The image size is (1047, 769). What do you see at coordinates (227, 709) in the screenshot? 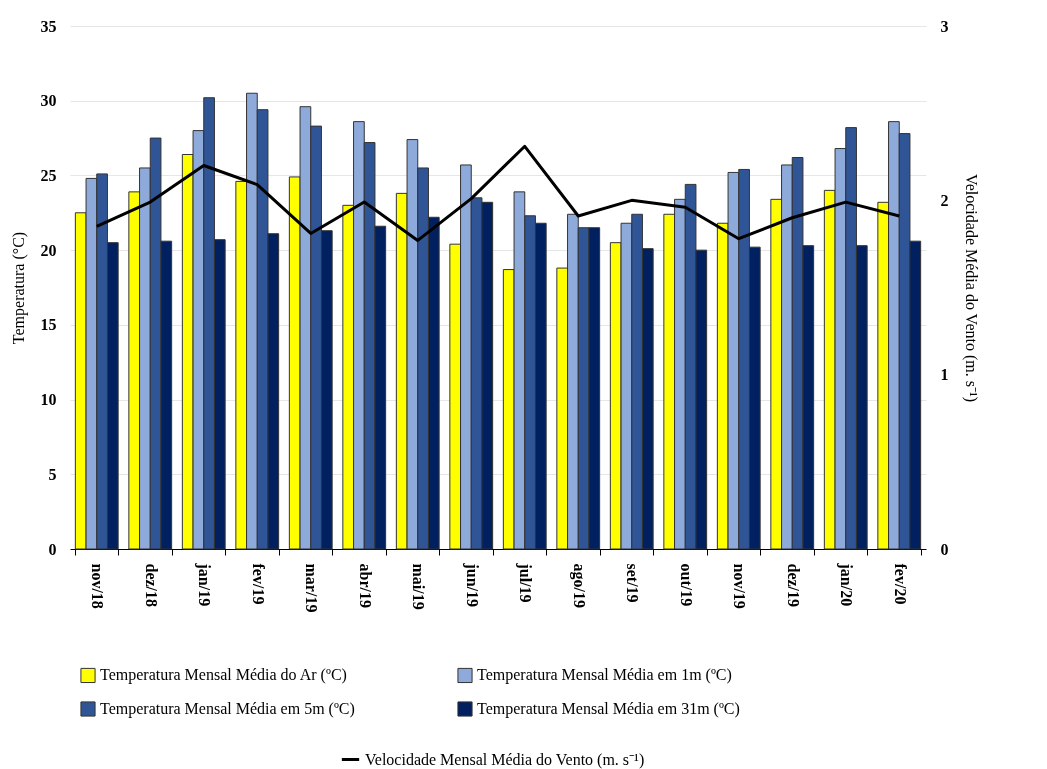
I see `legend-label: Temperatura Mensal Média em 5m (ºC)` at bounding box center [227, 709].